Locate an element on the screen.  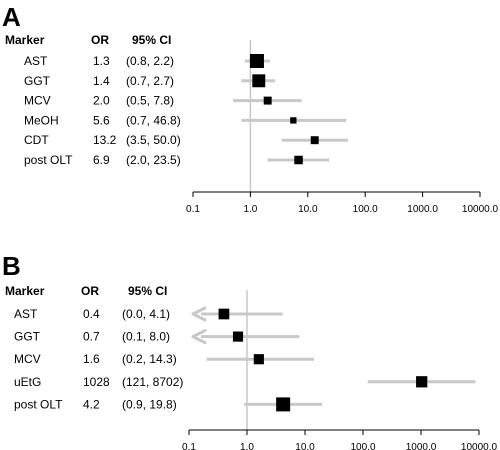
row-or-value: 2.0 is located at coordinates (101, 101).